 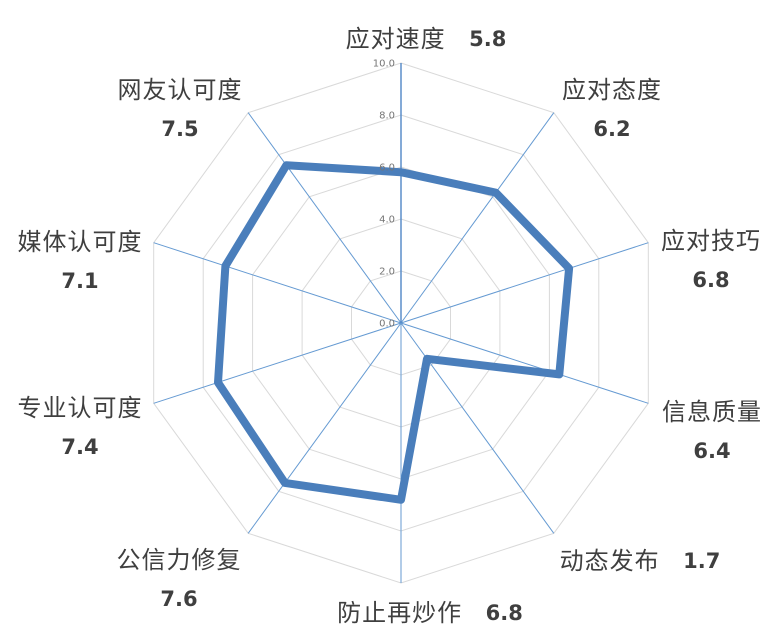 I want to click on axis-label-credibility-repair: 公信力修复 7.6, so click(x=179, y=579).